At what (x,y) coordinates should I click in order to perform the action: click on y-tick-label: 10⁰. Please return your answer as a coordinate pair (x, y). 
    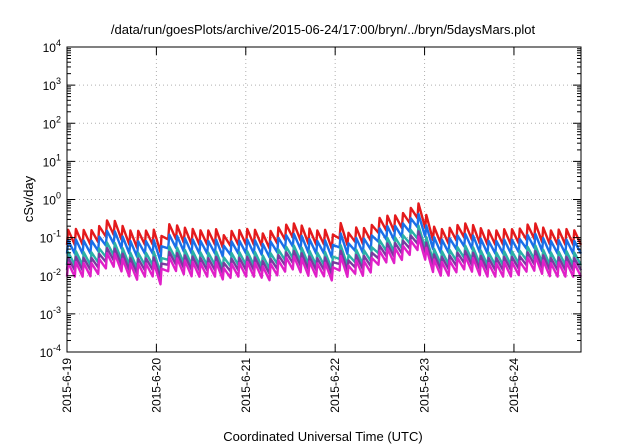
    Looking at the image, I should click on (52, 199).